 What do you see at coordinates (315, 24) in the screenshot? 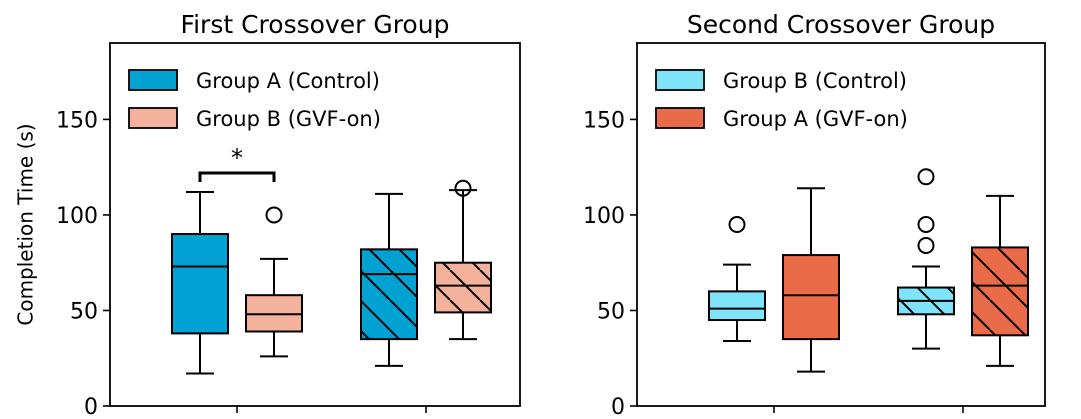
I see `chart-title: First Crossover Group` at bounding box center [315, 24].